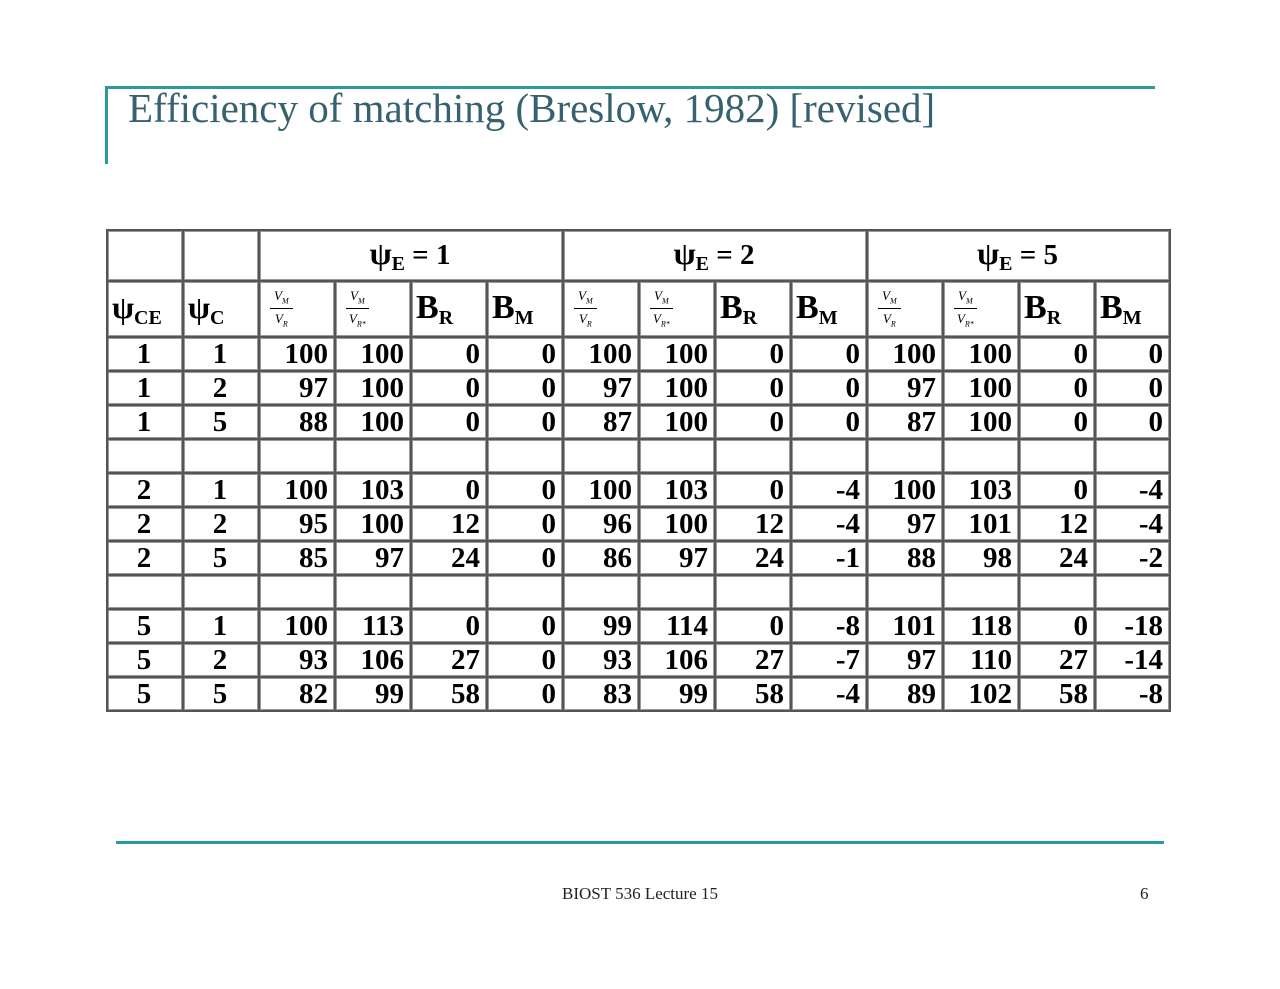  I want to click on spacer-row, so click(639, 592).